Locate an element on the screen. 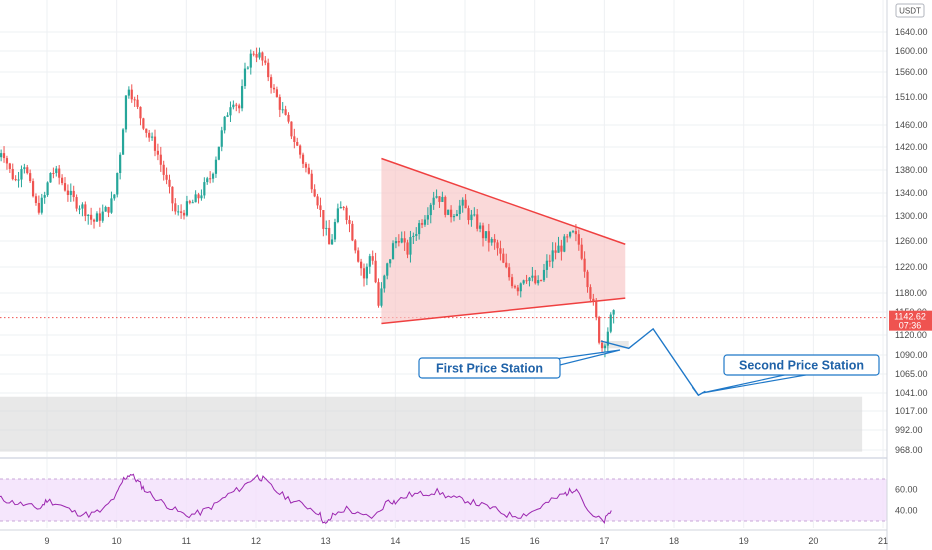 The height and width of the screenshot is (550, 932). second-station-callout: Second Price Station is located at coordinates (790, 374).